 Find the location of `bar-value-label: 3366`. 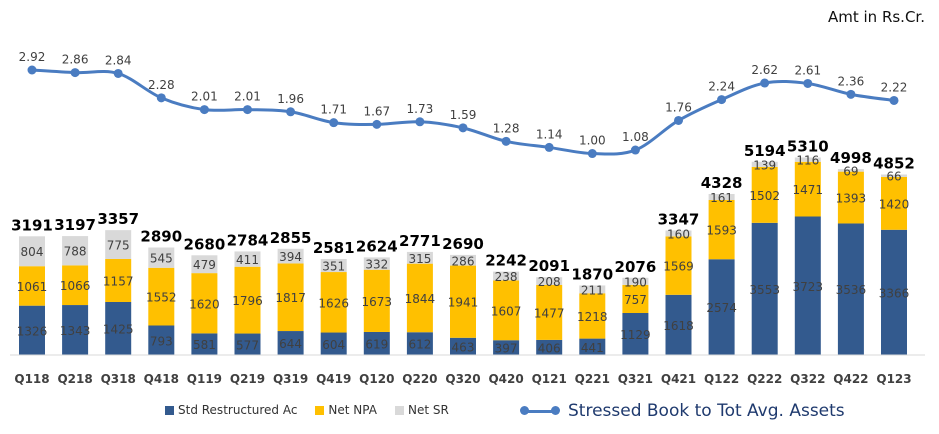

bar-value-label: 3366 is located at coordinates (894, 293).